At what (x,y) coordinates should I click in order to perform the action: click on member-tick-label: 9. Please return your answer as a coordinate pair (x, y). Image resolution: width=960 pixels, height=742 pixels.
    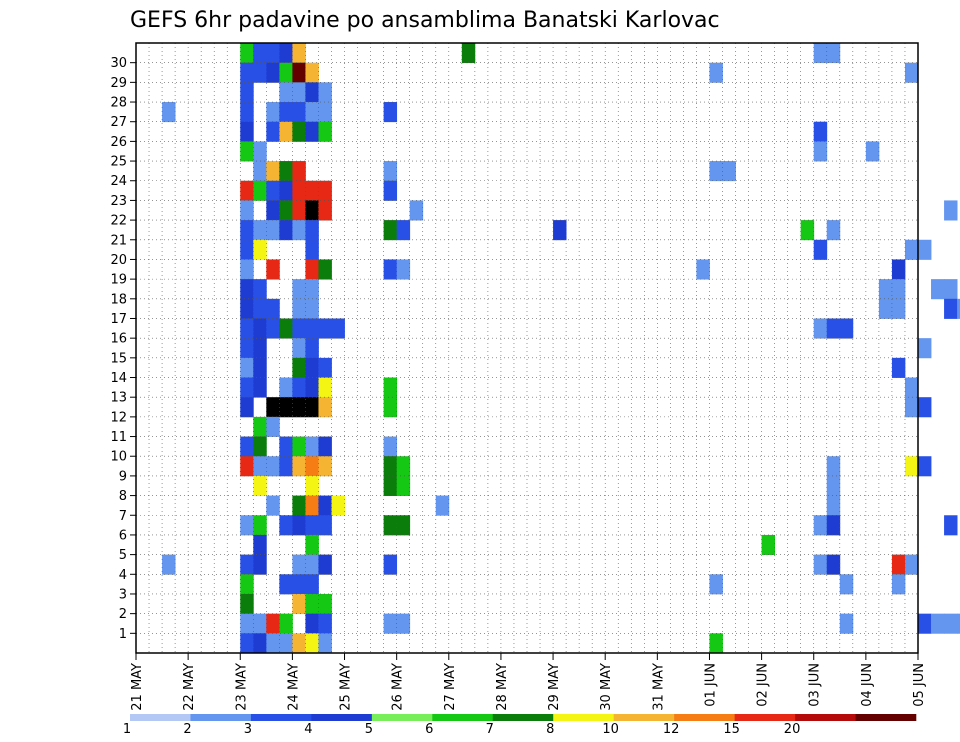
    Looking at the image, I should click on (123, 476).